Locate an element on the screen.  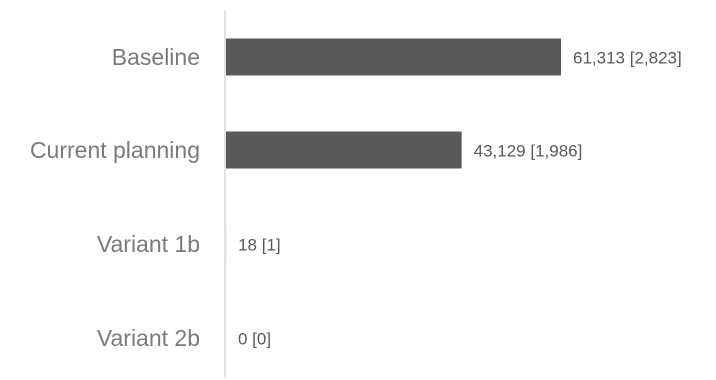
data-label: 0 [0] is located at coordinates (254, 339).